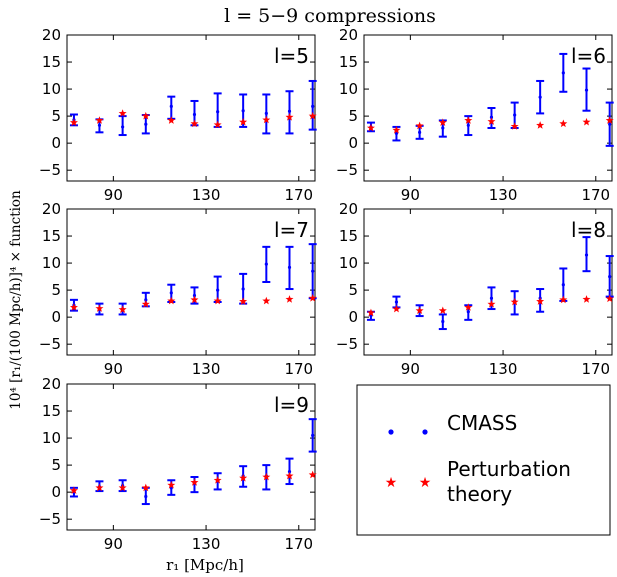 This screenshot has width=617, height=577. I want to click on legend-pt-star: ★, so click(425, 483).